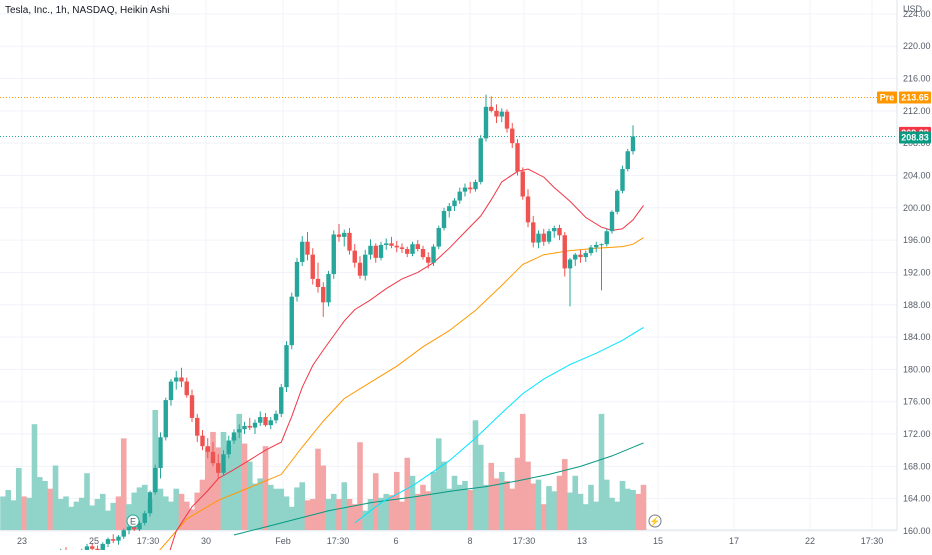 The width and height of the screenshot is (932, 555). What do you see at coordinates (917, 46) in the screenshot?
I see `y-tick-label: 220.00` at bounding box center [917, 46].